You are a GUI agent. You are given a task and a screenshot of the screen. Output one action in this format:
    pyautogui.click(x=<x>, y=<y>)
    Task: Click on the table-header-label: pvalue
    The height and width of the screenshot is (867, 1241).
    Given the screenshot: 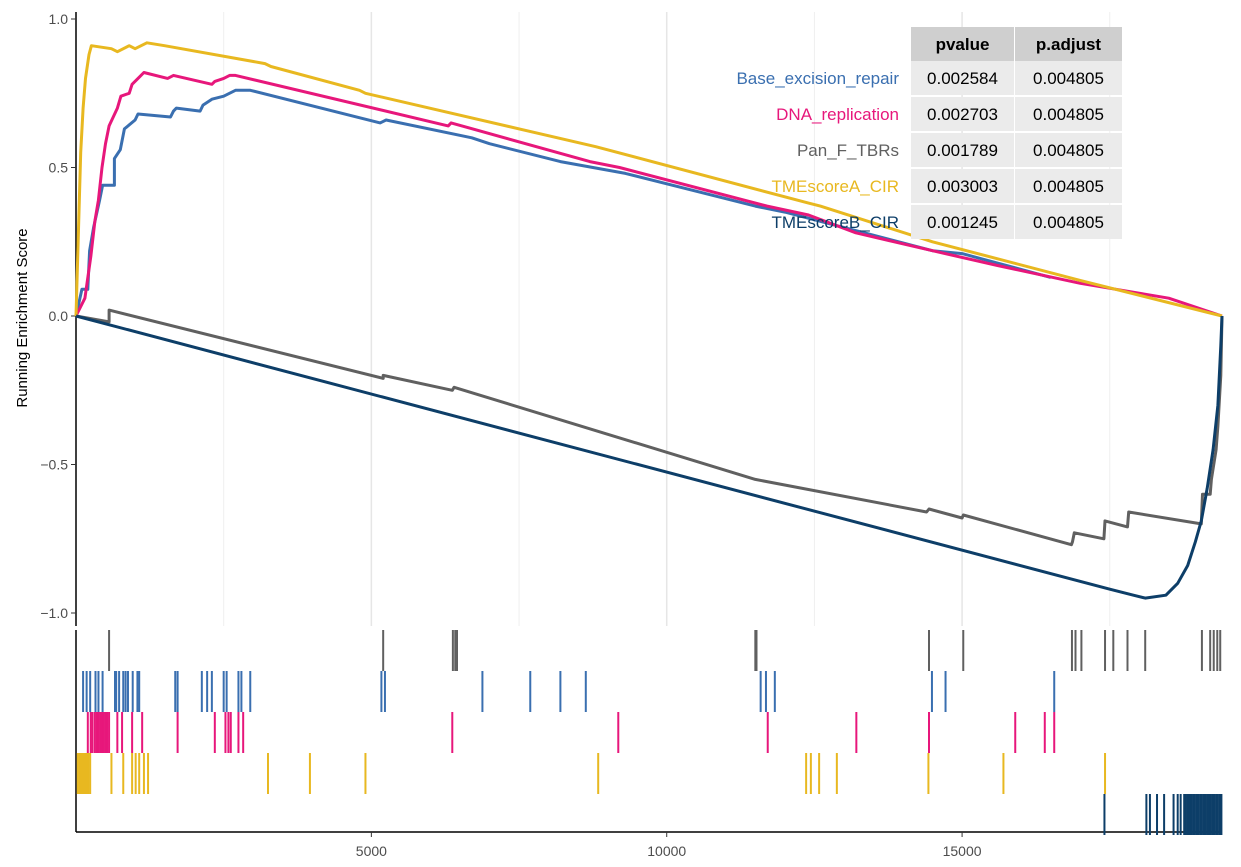 What is the action you would take?
    pyautogui.click(x=963, y=44)
    